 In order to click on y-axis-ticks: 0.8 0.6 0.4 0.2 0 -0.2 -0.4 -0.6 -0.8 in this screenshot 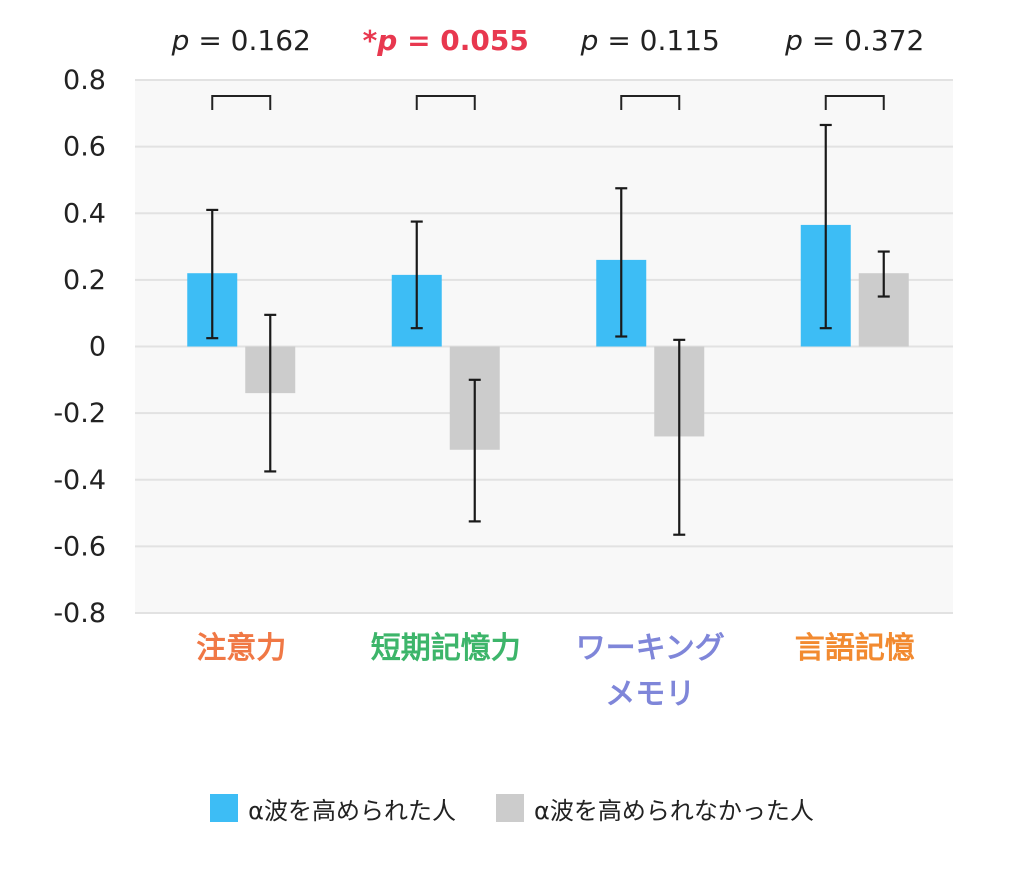, I will do `click(79, 347)`.